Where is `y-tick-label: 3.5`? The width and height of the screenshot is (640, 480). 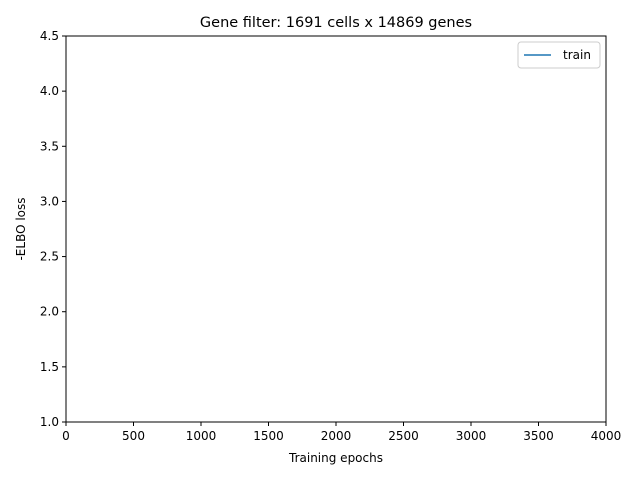
y-tick-label: 3.5 is located at coordinates (49, 146).